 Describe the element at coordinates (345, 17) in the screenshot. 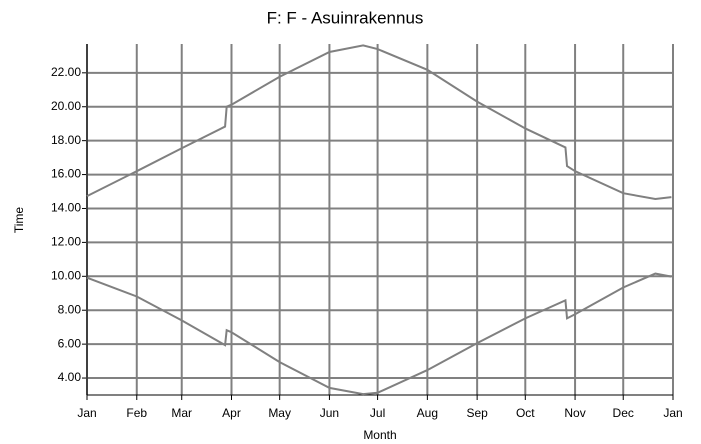

I see `chart-title: F: F - Asuinrakennus` at that location.